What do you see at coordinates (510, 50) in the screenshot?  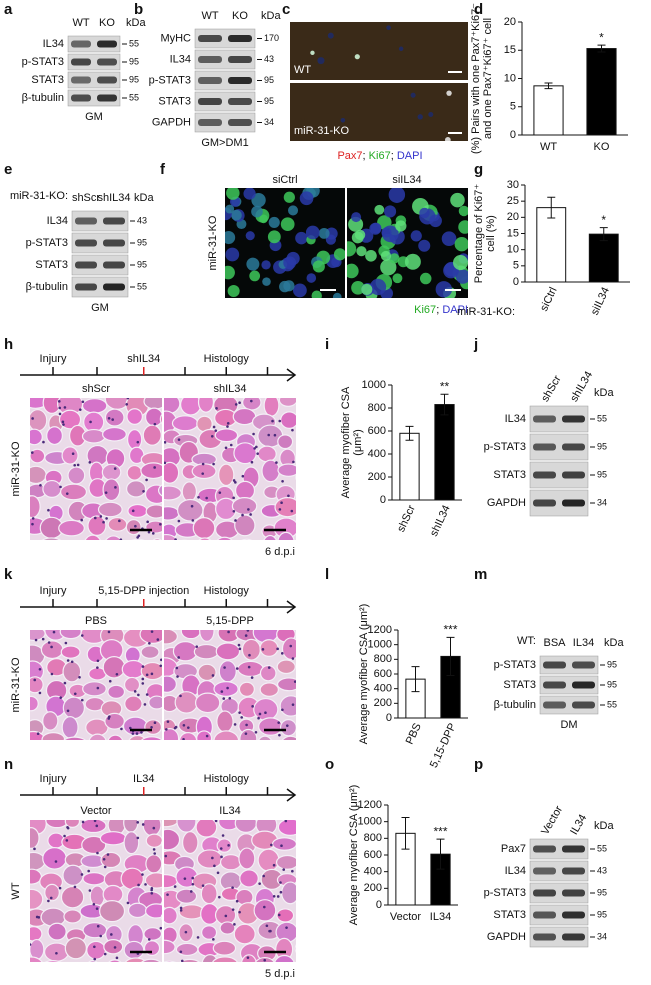 I see `y-tick-label: 15` at bounding box center [510, 50].